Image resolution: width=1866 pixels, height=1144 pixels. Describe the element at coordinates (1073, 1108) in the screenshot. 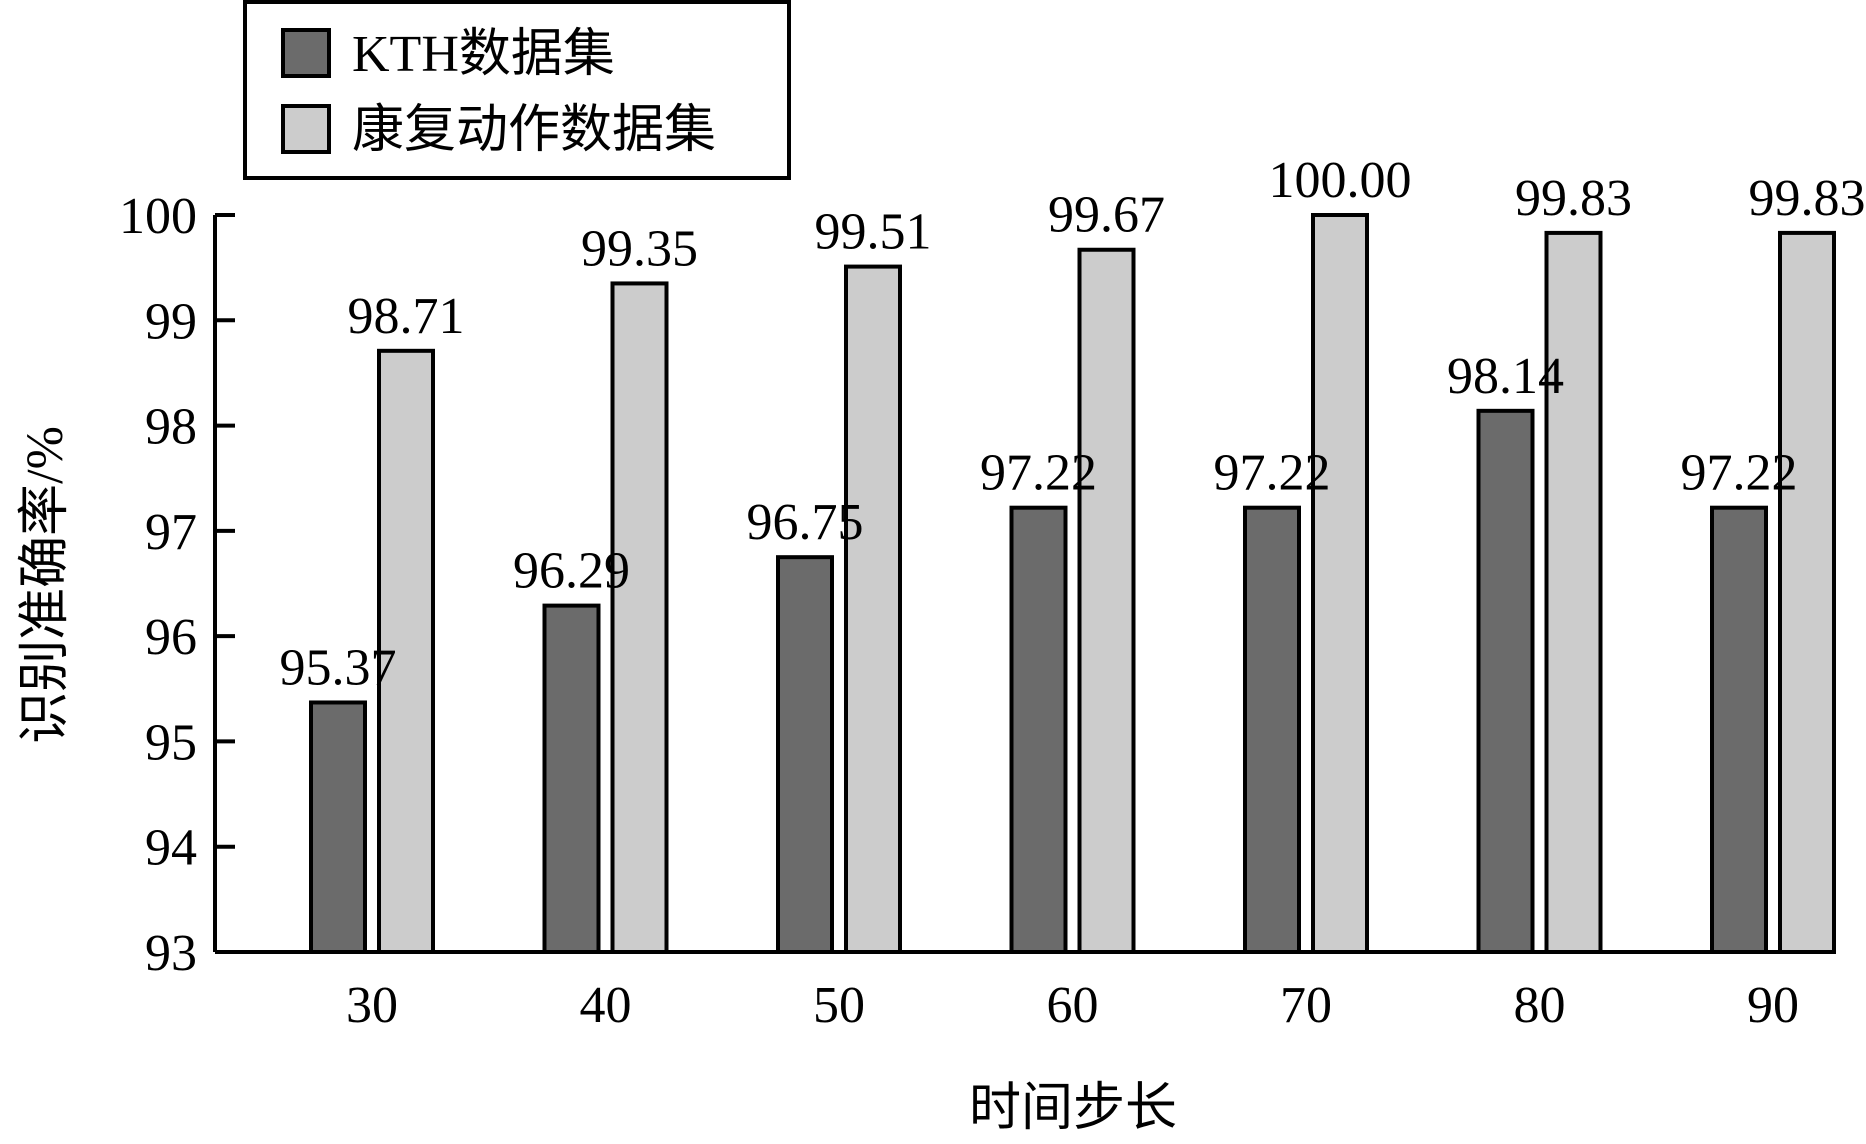

I see `x-axis-title: 时间步长` at that location.